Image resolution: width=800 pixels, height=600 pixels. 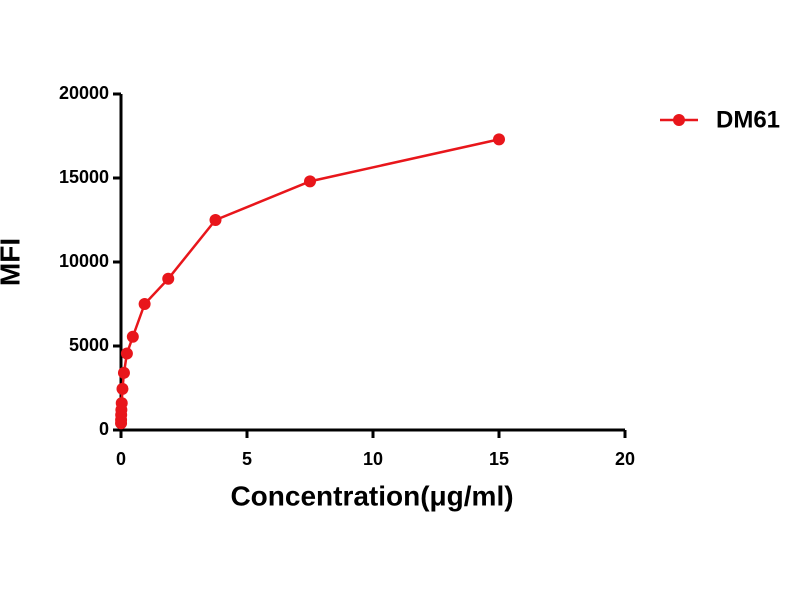 I want to click on y-tick-label: 20000, so click(x=84, y=93).